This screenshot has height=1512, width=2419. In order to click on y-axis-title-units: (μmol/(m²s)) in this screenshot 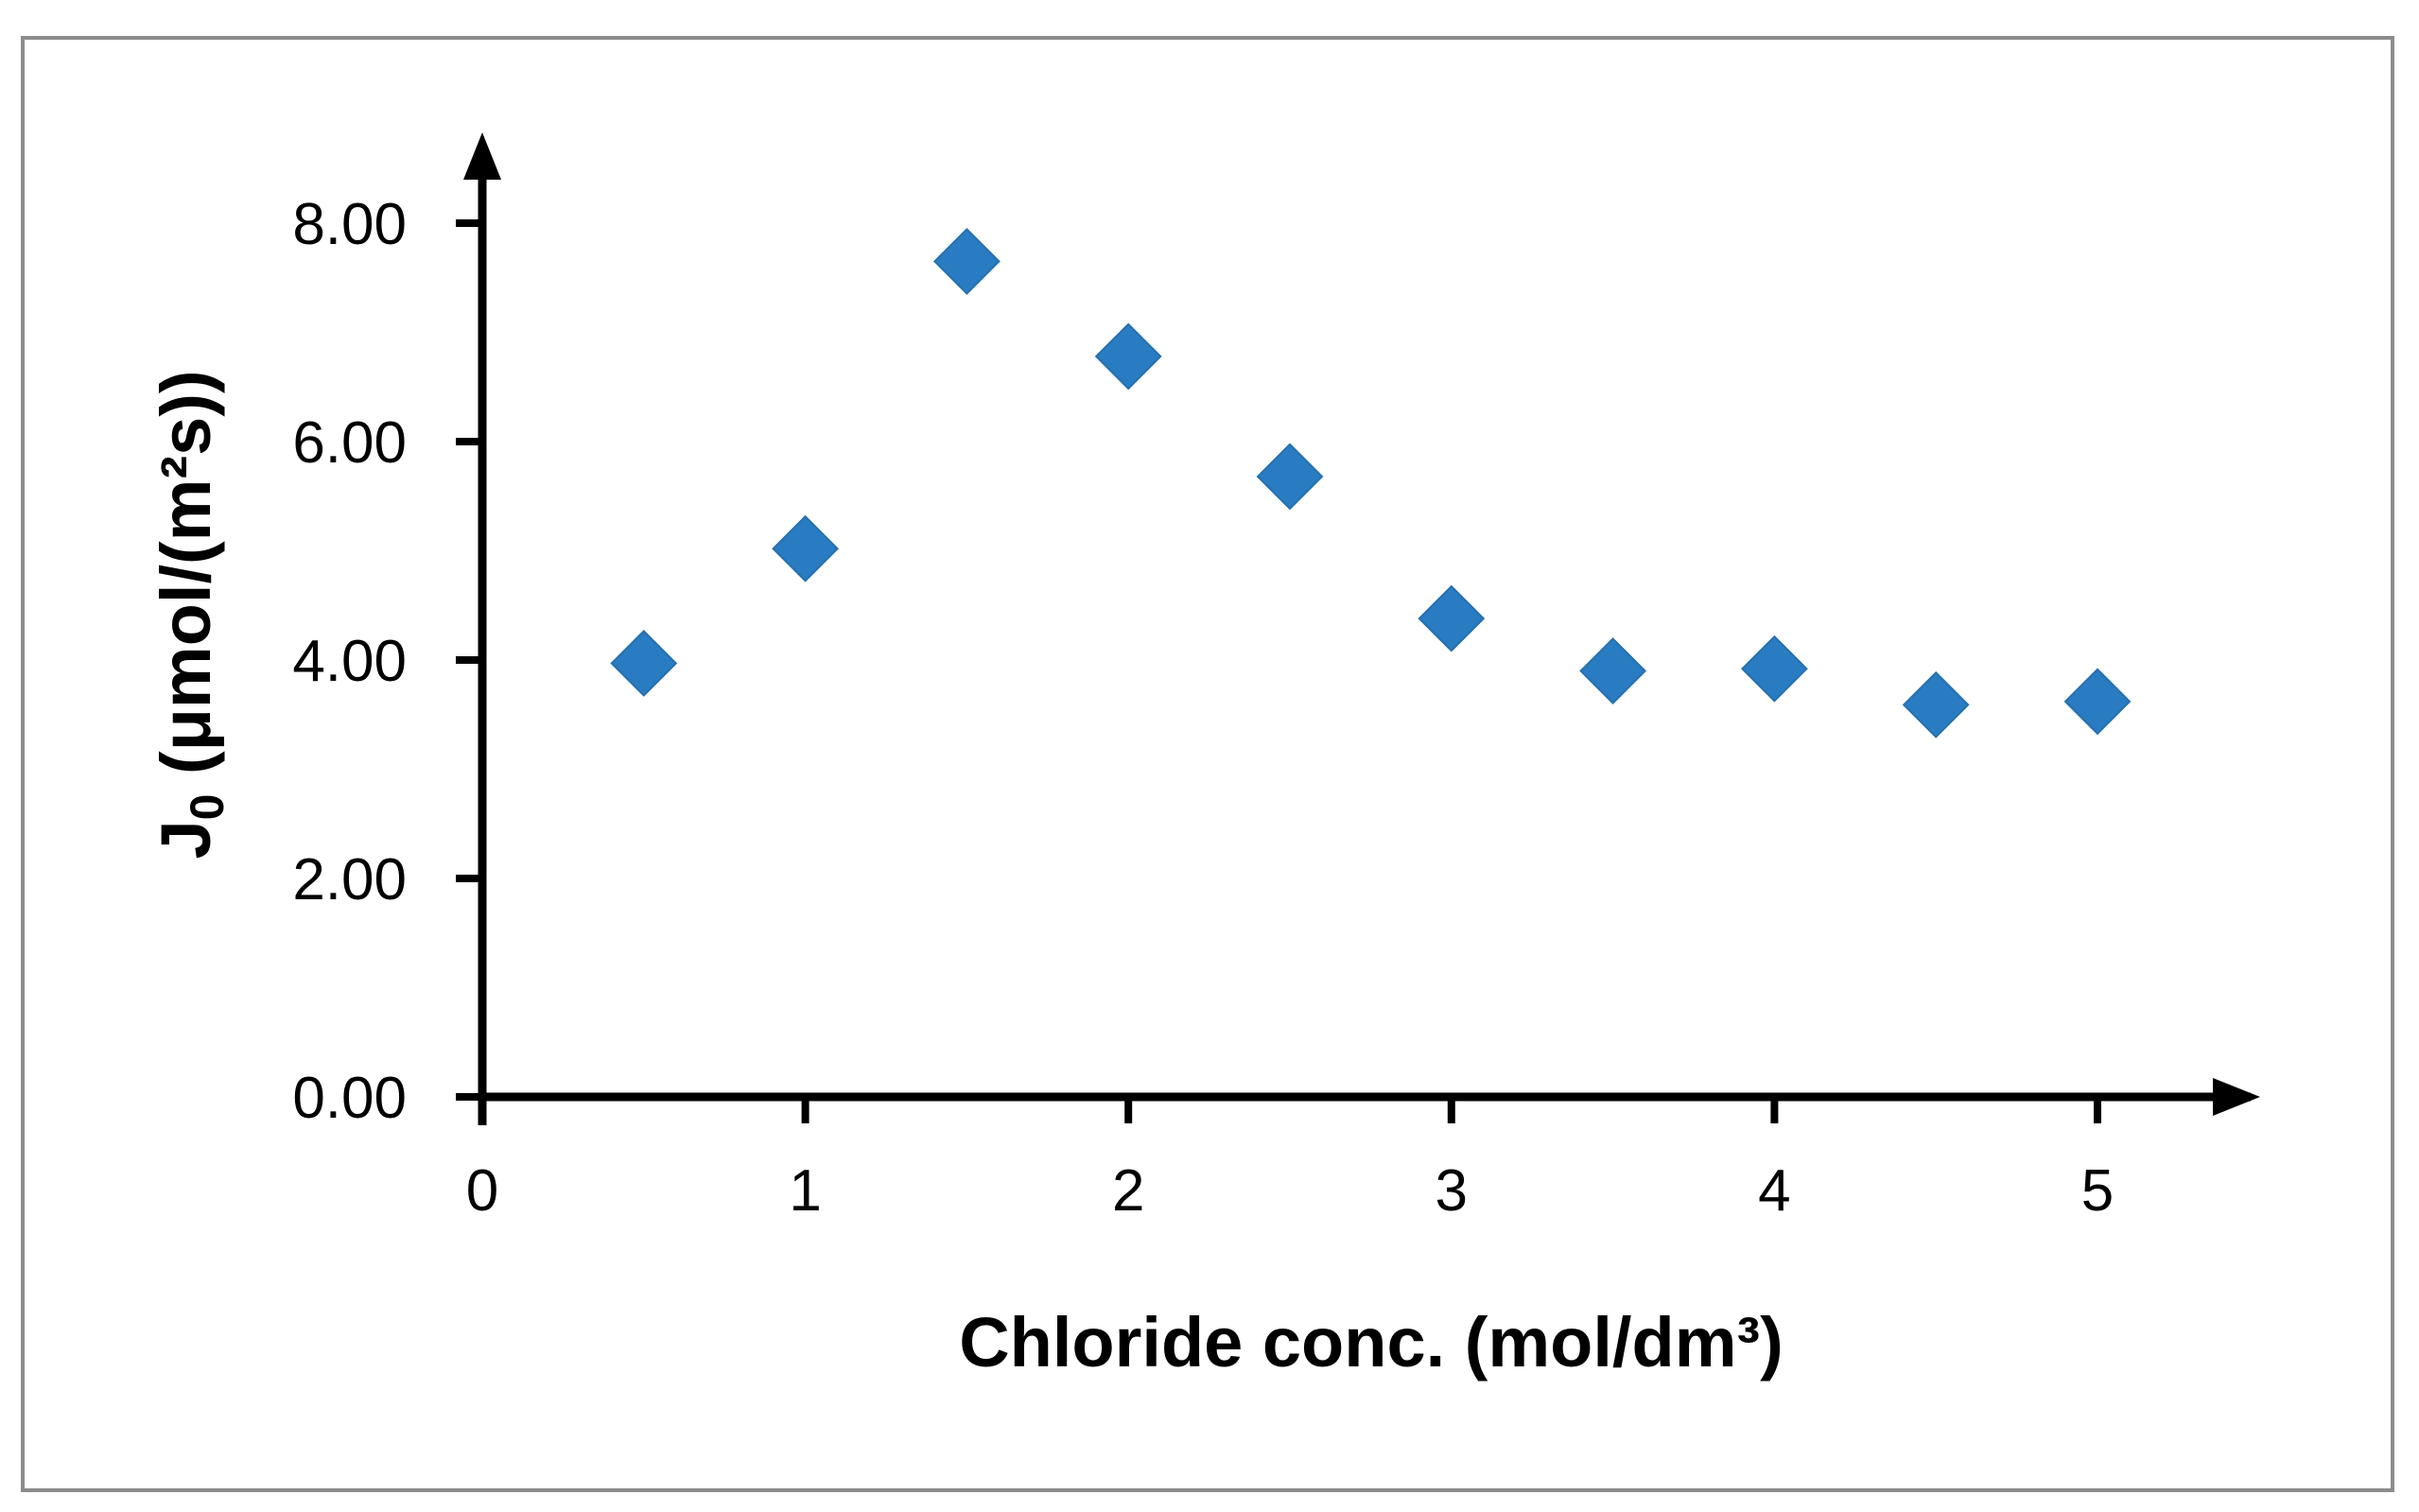, I will do `click(186, 581)`.